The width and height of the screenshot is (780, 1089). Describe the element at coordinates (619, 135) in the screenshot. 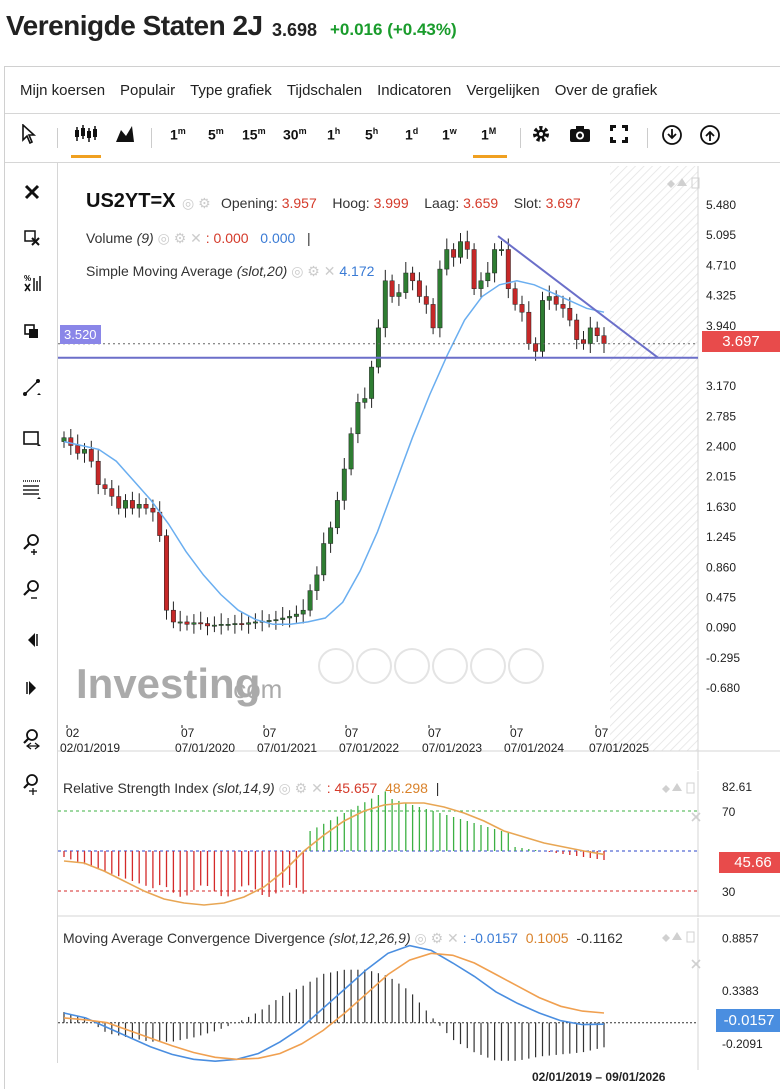

I see `fullscreen-icon` at that location.